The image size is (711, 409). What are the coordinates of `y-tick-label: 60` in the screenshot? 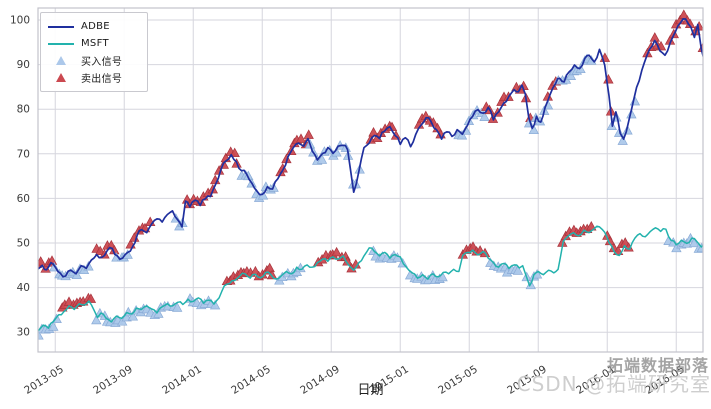 It's located at (23, 199).